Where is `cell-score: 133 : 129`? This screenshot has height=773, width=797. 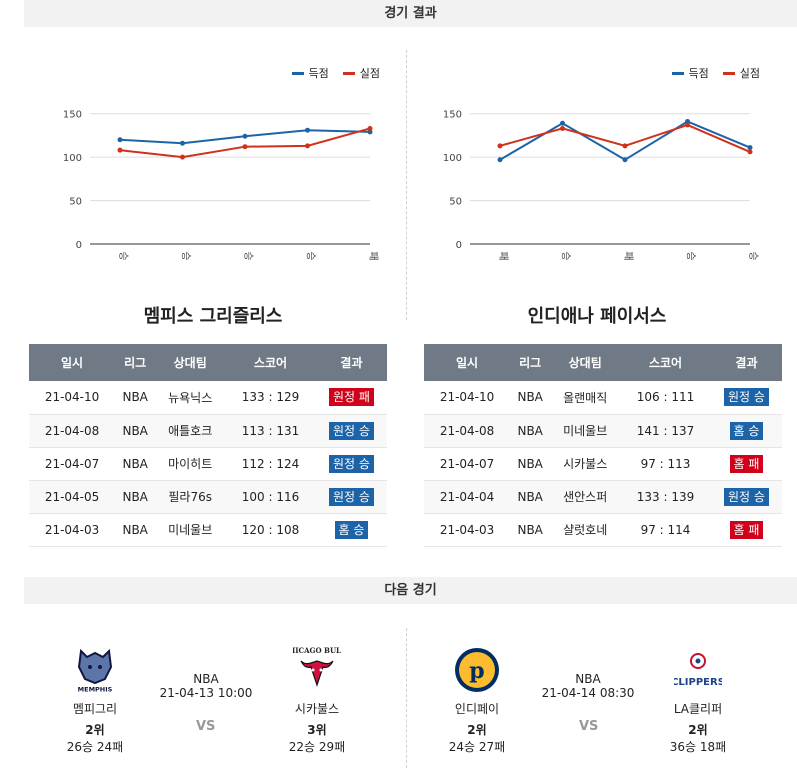 cell-score: 133 : 129 is located at coordinates (270, 398).